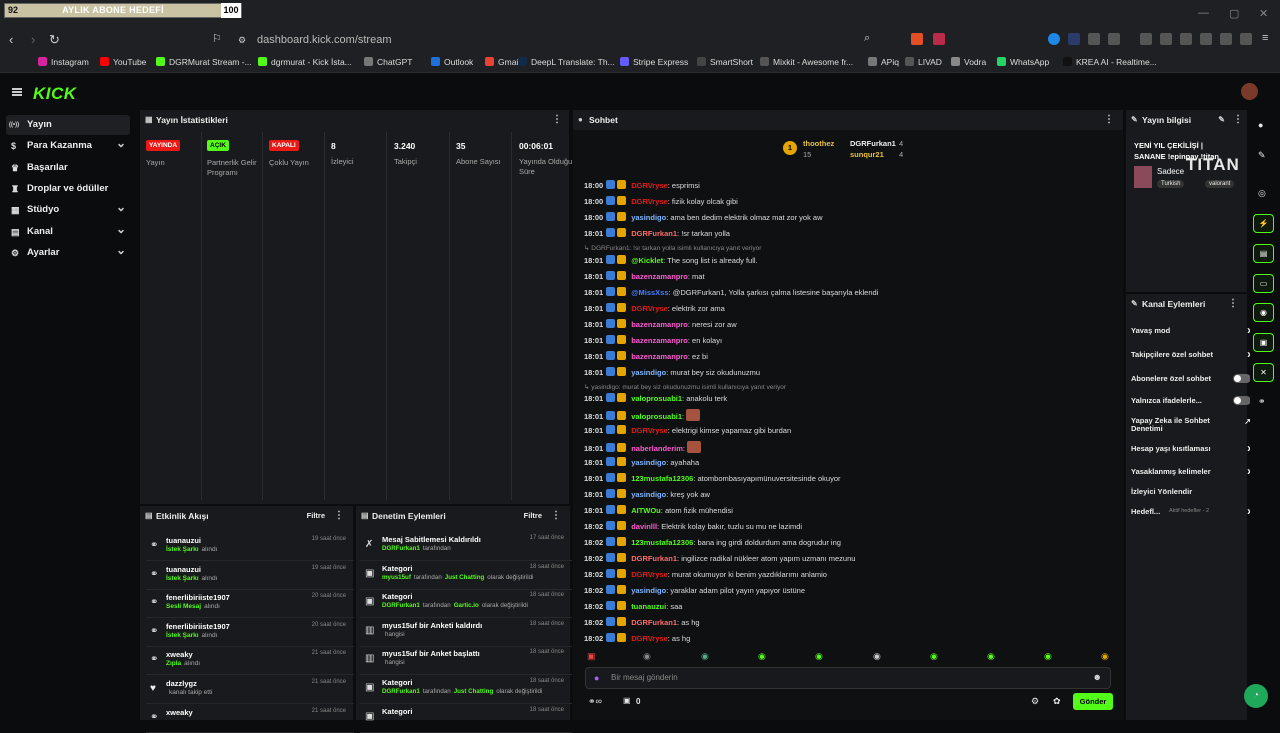  What do you see at coordinates (1093, 701) in the screenshot?
I see `send-button: Gönder` at bounding box center [1093, 701].